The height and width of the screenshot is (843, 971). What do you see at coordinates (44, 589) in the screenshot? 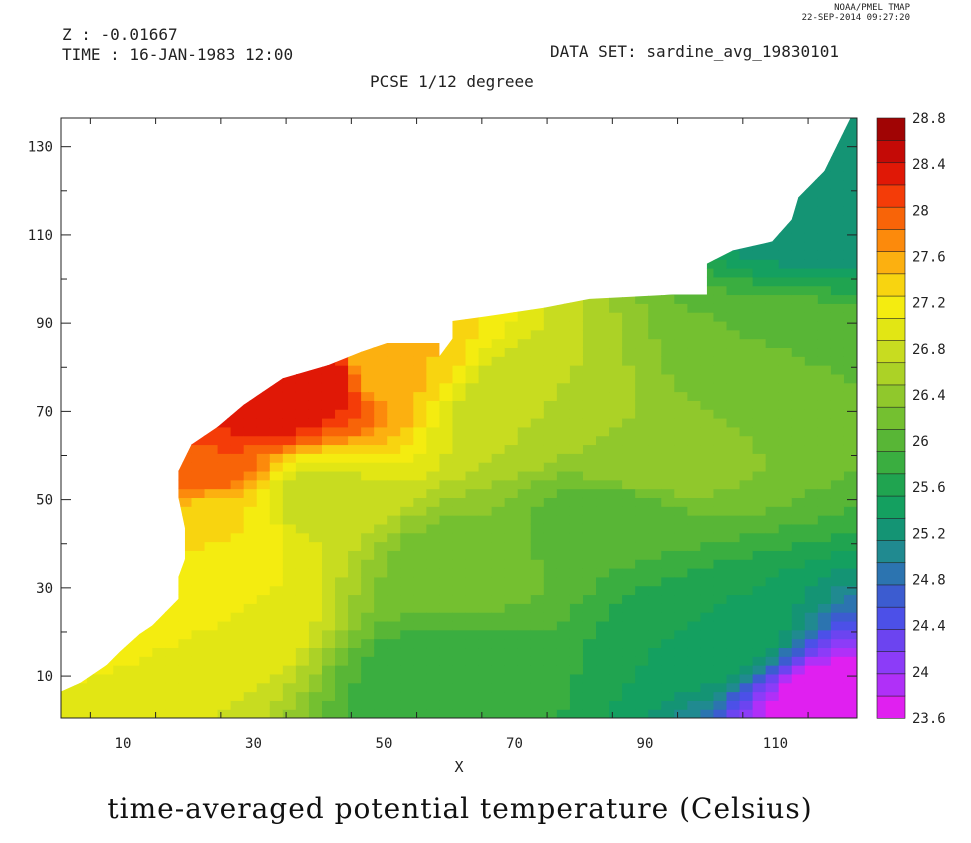
I see `y-tick-label: 30` at bounding box center [44, 589].